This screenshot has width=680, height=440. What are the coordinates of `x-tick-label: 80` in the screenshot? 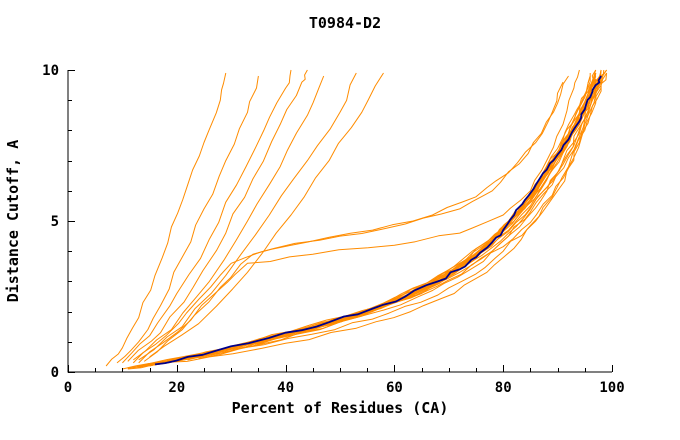 It's located at (503, 388).